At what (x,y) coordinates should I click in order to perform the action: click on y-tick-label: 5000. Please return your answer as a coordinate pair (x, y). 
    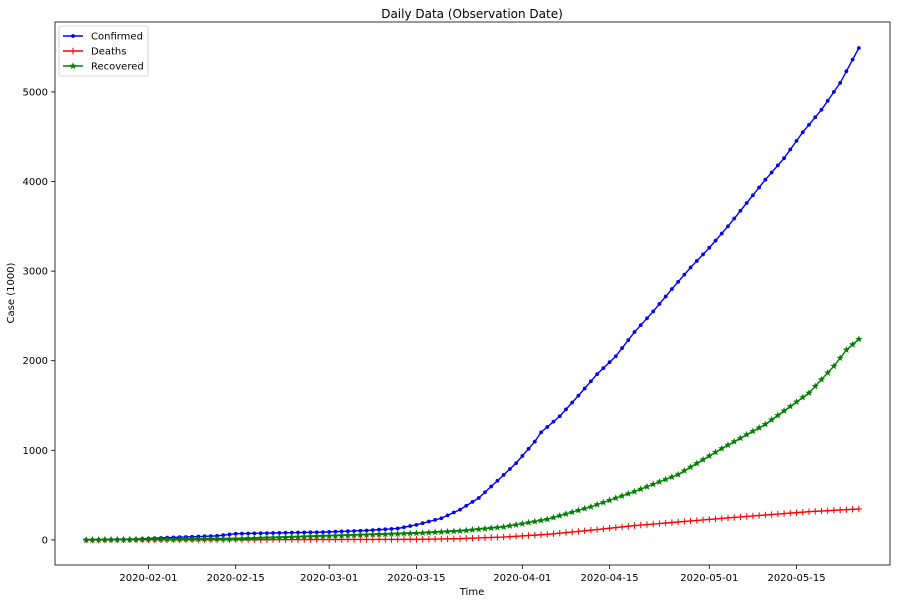
    Looking at the image, I should click on (35, 92).